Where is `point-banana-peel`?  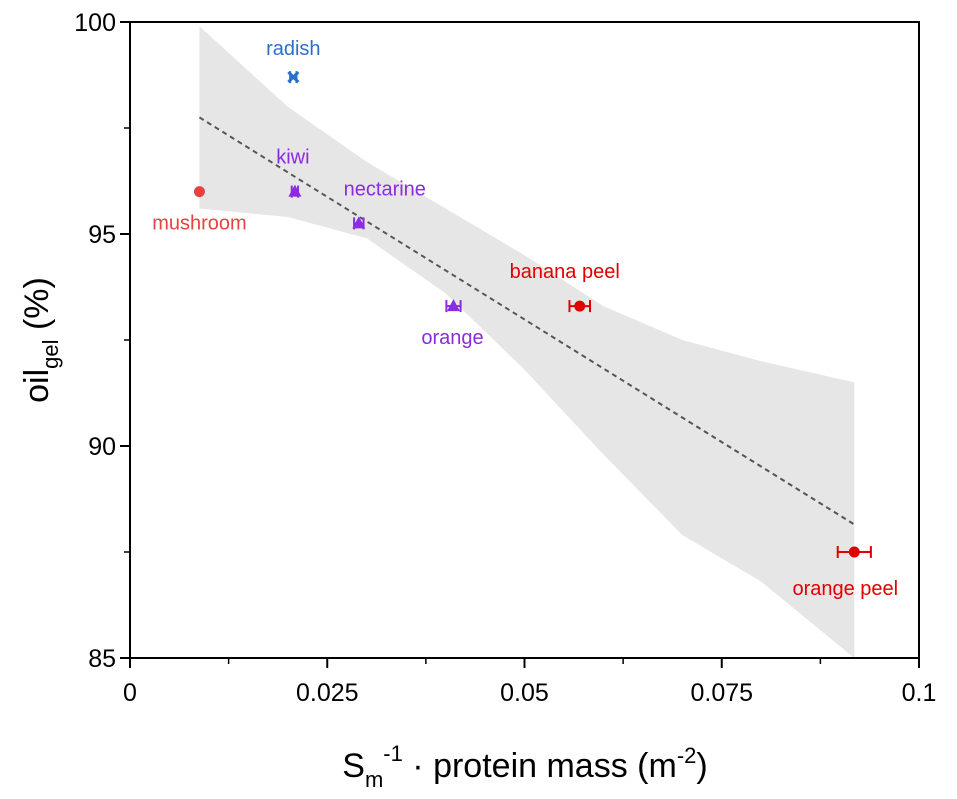 point-banana-peel is located at coordinates (580, 306).